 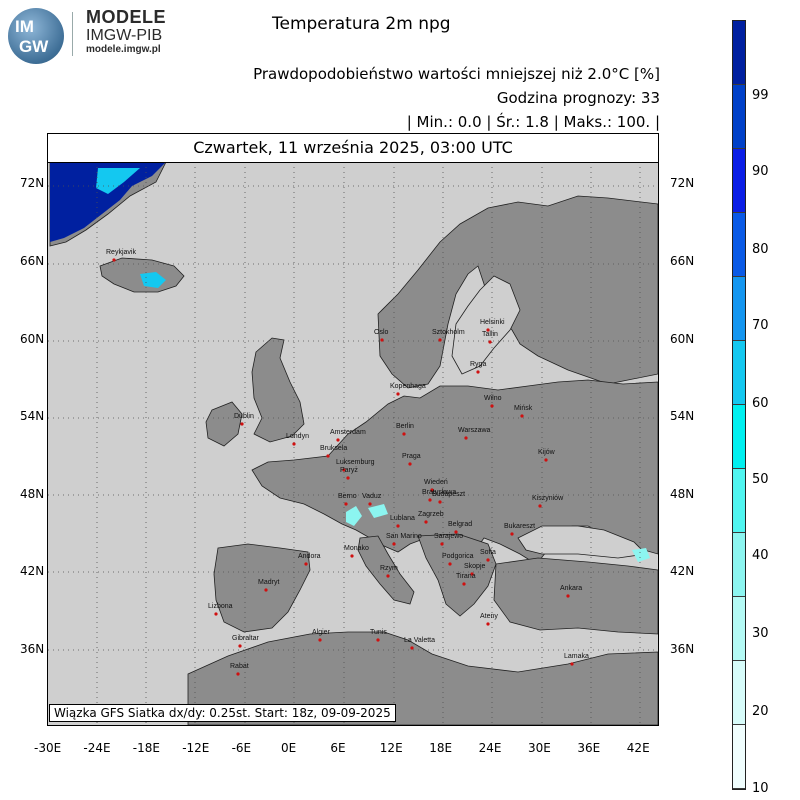 What do you see at coordinates (760, 249) in the screenshot?
I see `scale-label: 80` at bounding box center [760, 249].